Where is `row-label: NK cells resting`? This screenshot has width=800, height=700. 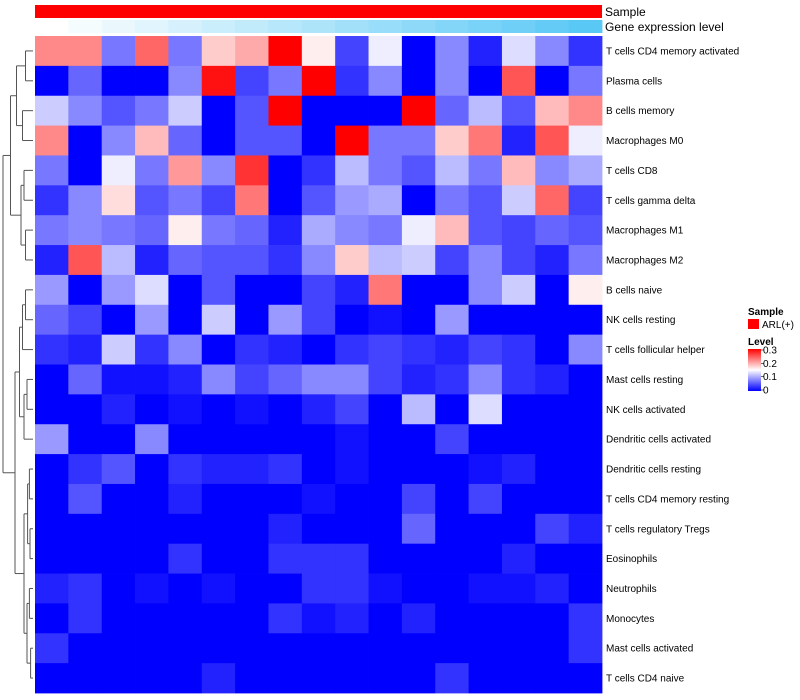
row-label: NK cells resting is located at coordinates (640, 320).